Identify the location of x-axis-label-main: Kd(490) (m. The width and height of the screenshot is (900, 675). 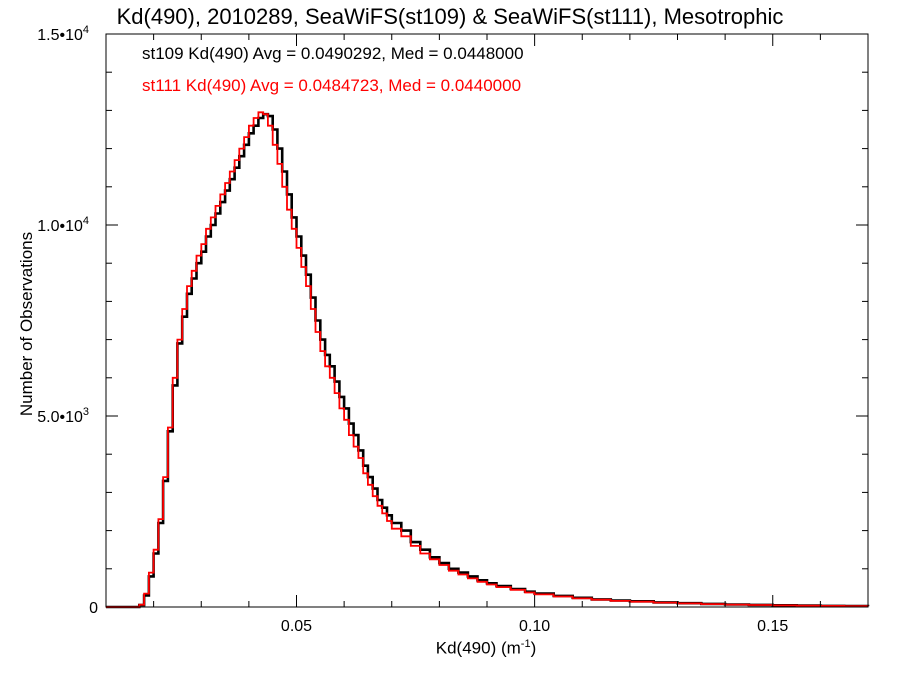
(478, 648).